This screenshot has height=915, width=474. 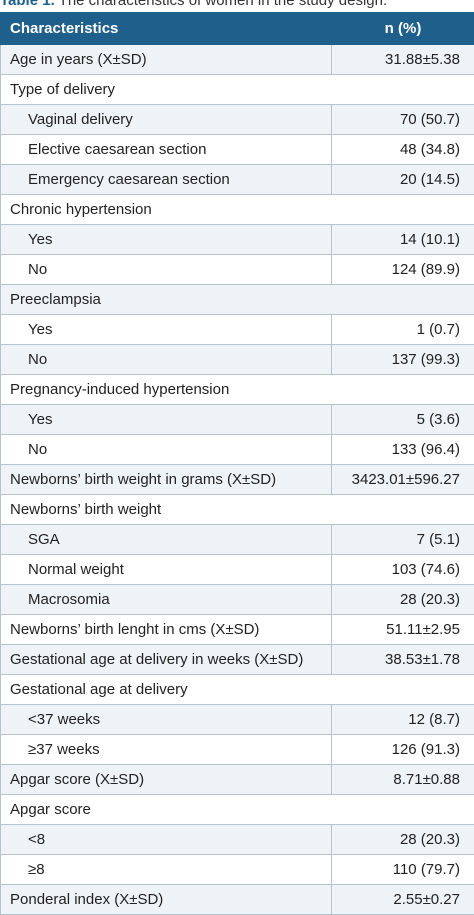 I want to click on row-value: 124 (89.9), so click(x=403, y=270).